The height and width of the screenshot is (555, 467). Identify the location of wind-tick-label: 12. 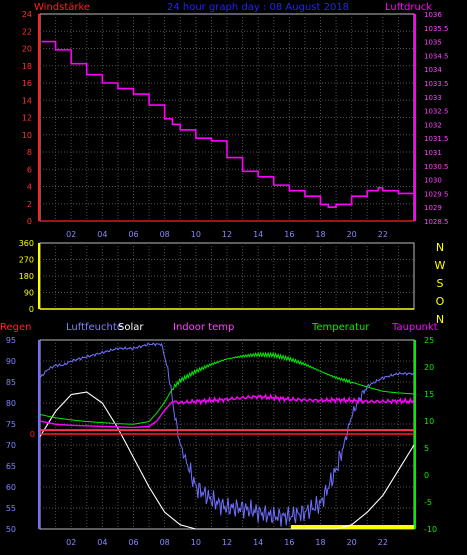
(27, 118).